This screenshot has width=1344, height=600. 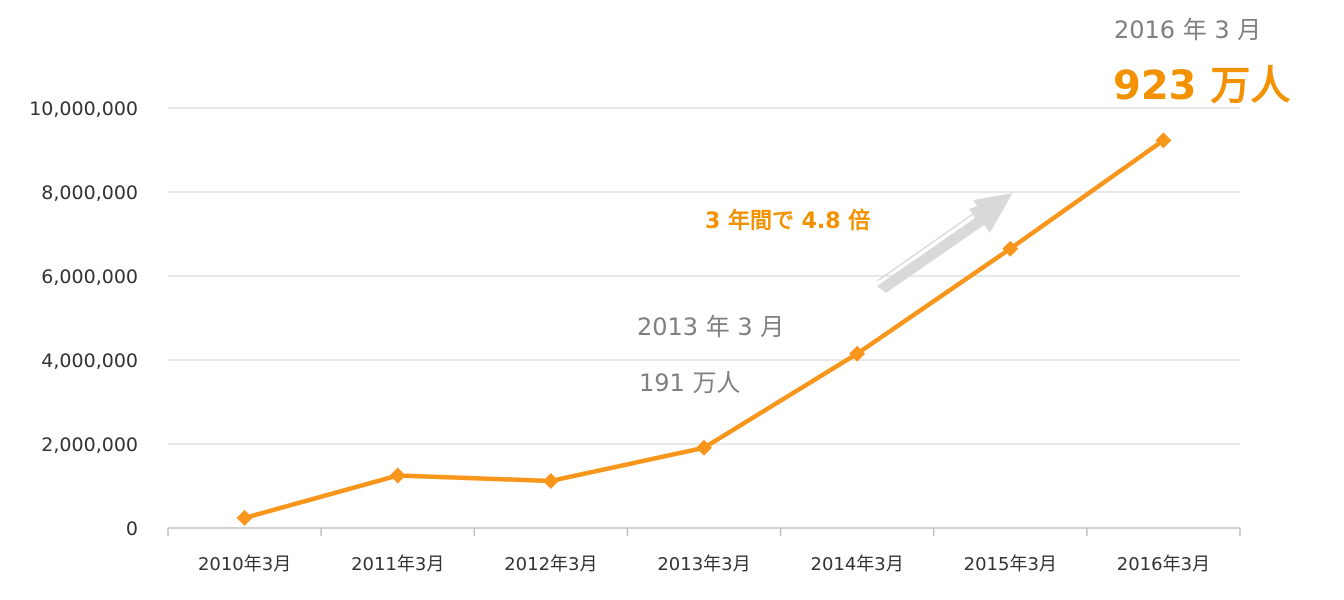 I want to click on y-tick-label: 0, so click(x=132, y=529).